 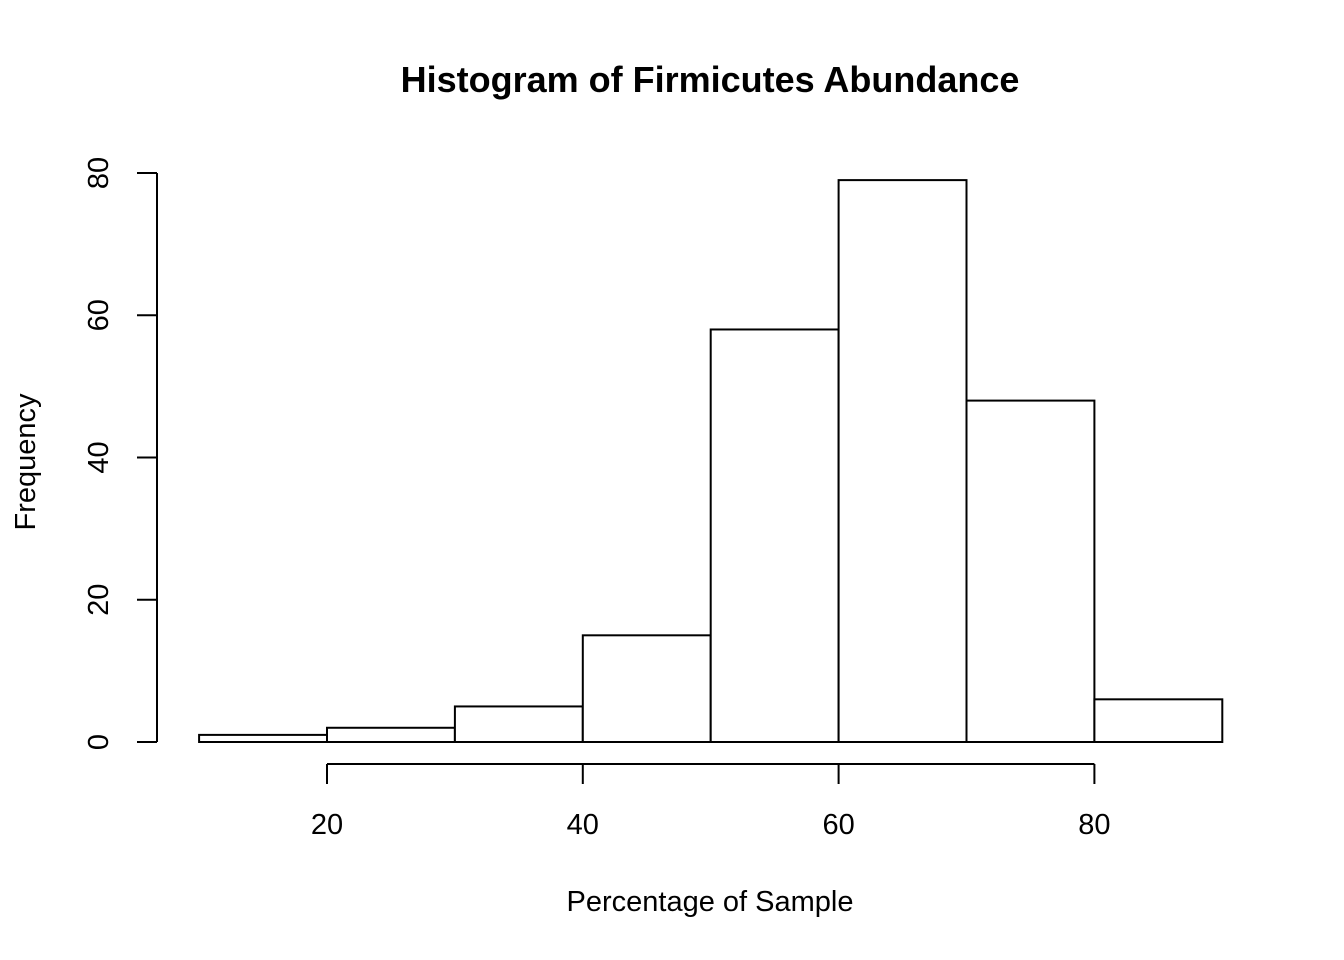 What do you see at coordinates (838, 825) in the screenshot?
I see `x-tick-label-2: 60` at bounding box center [838, 825].